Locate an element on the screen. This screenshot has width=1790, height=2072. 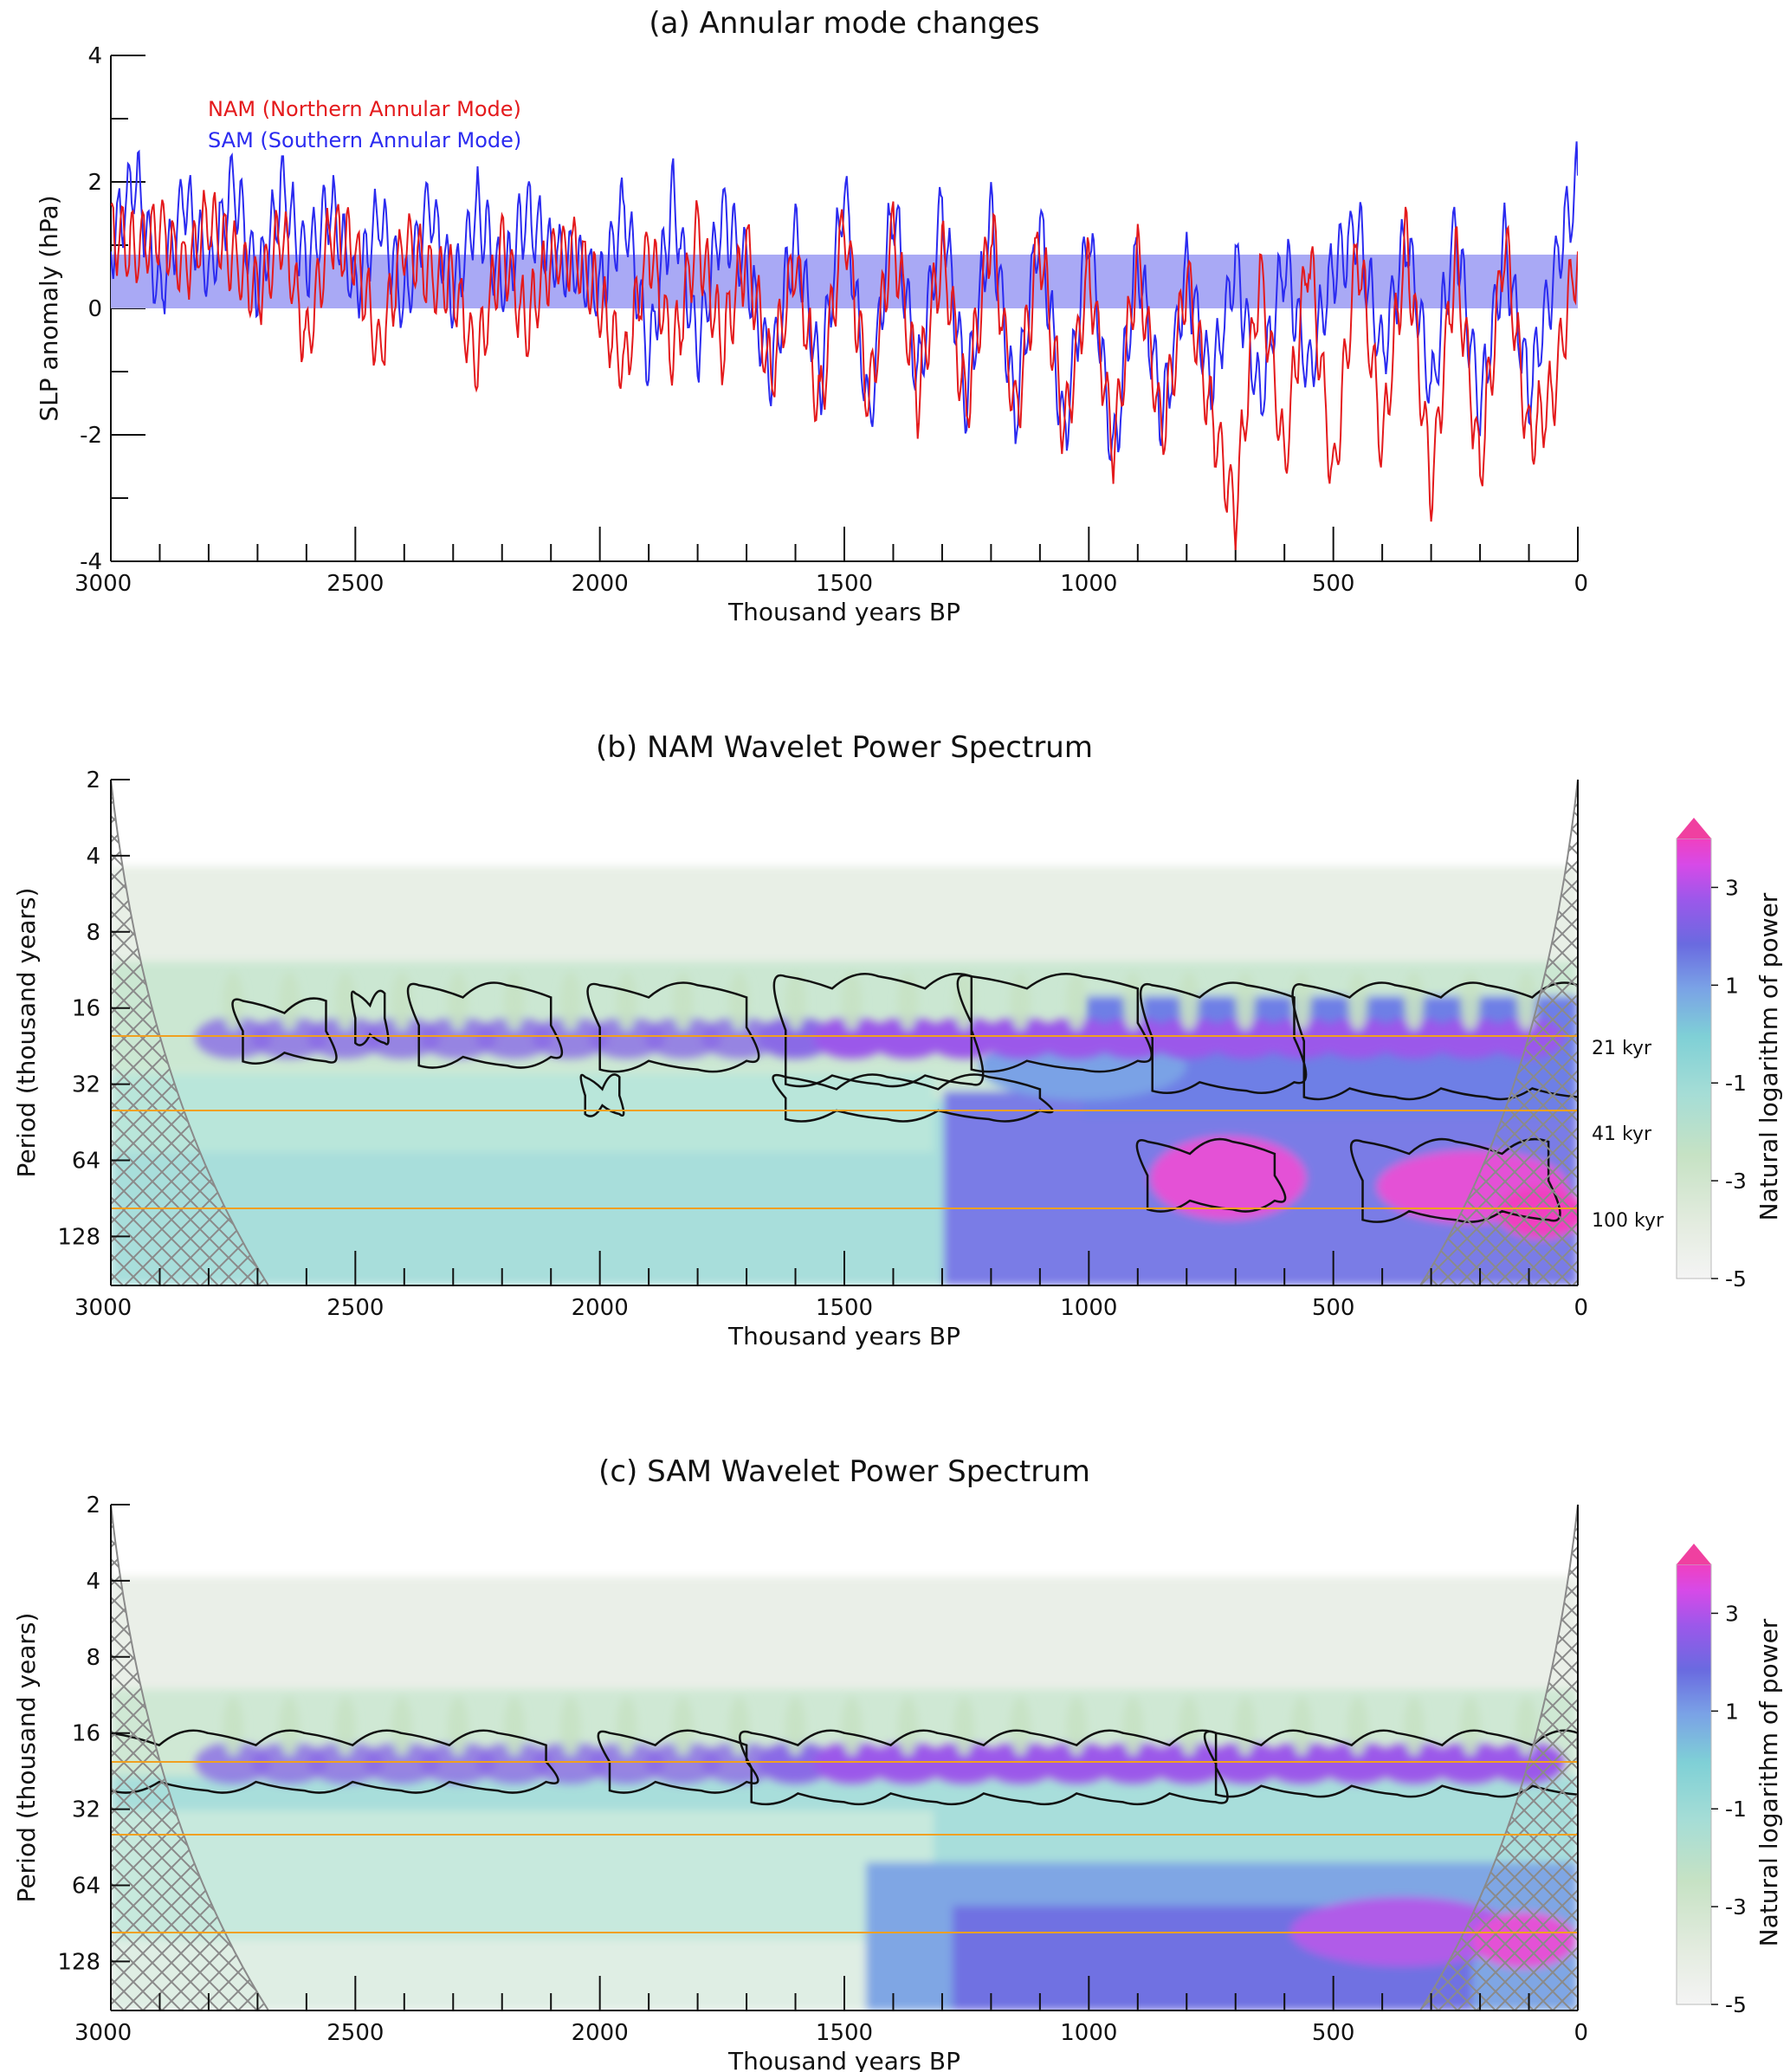
panel-a-title: (a) Annular mode changes is located at coordinates (844, 23).